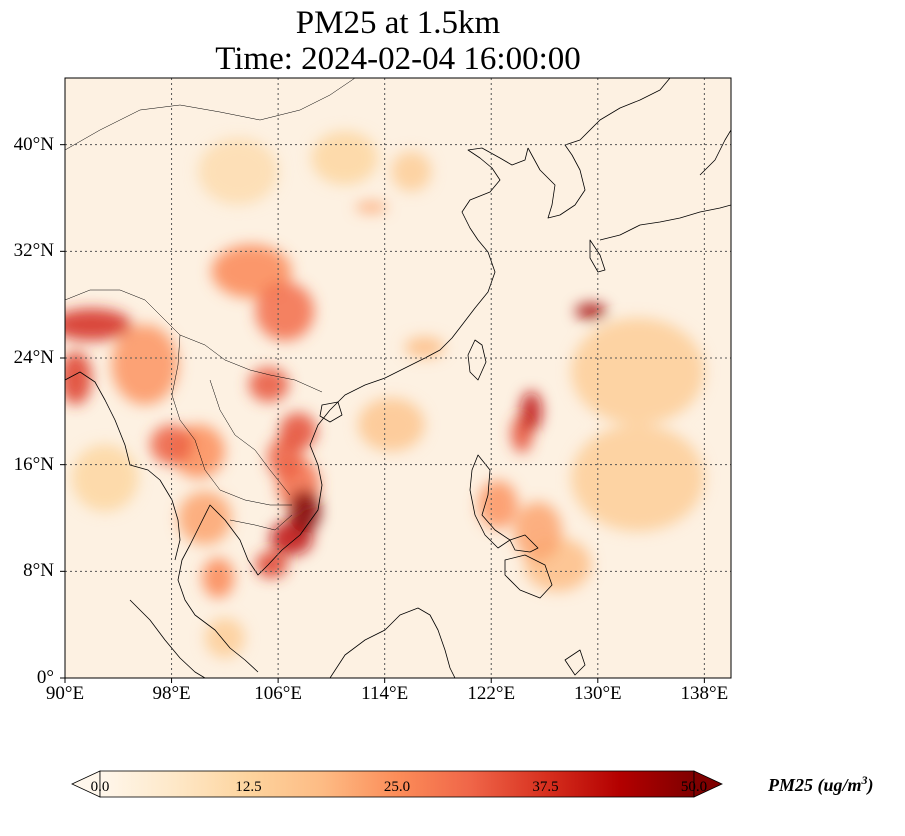 The image size is (905, 836). I want to click on lon-tick-label: 114°E, so click(385, 693).